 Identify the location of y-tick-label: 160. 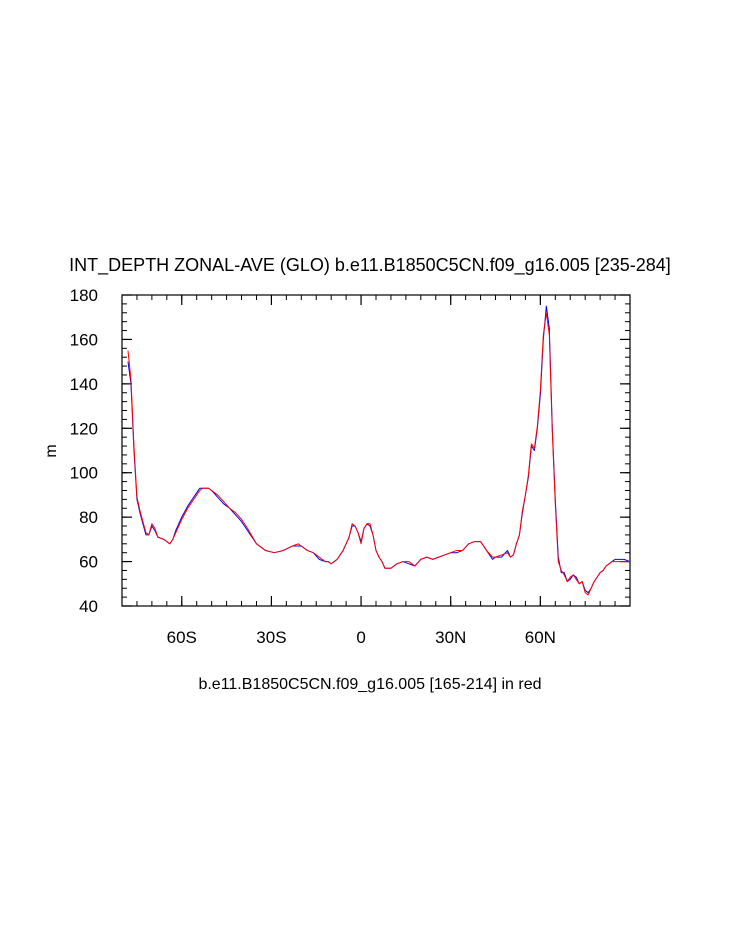
(84, 339).